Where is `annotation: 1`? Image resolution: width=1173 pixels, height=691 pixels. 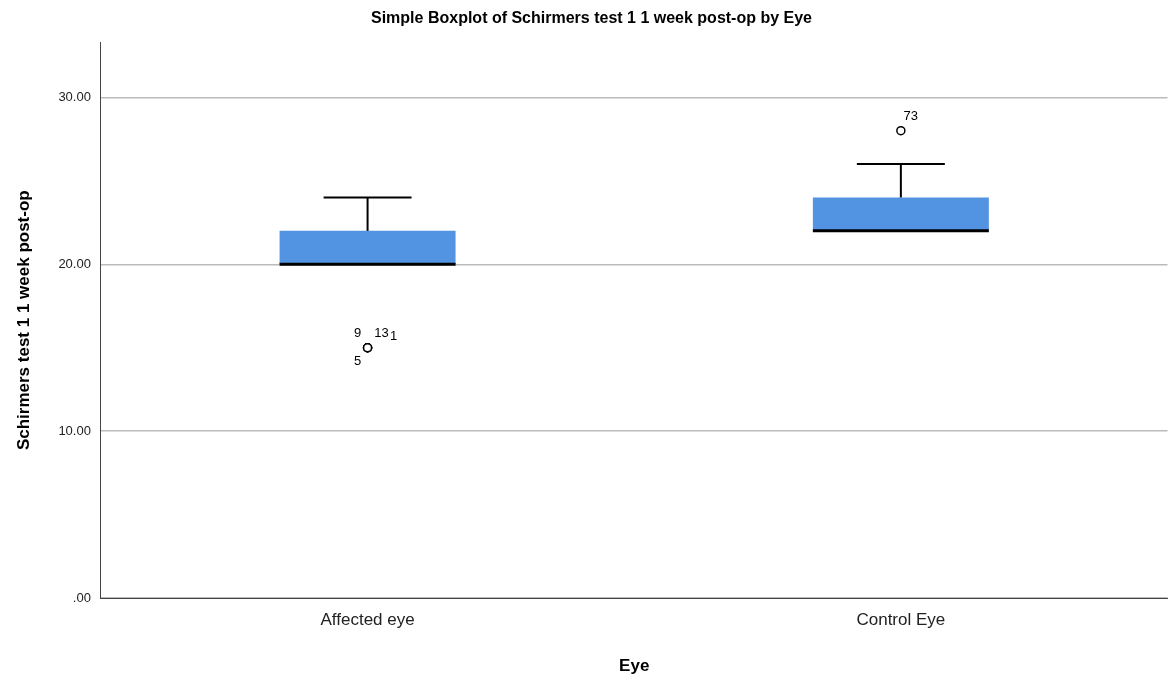 annotation: 1 is located at coordinates (393, 336).